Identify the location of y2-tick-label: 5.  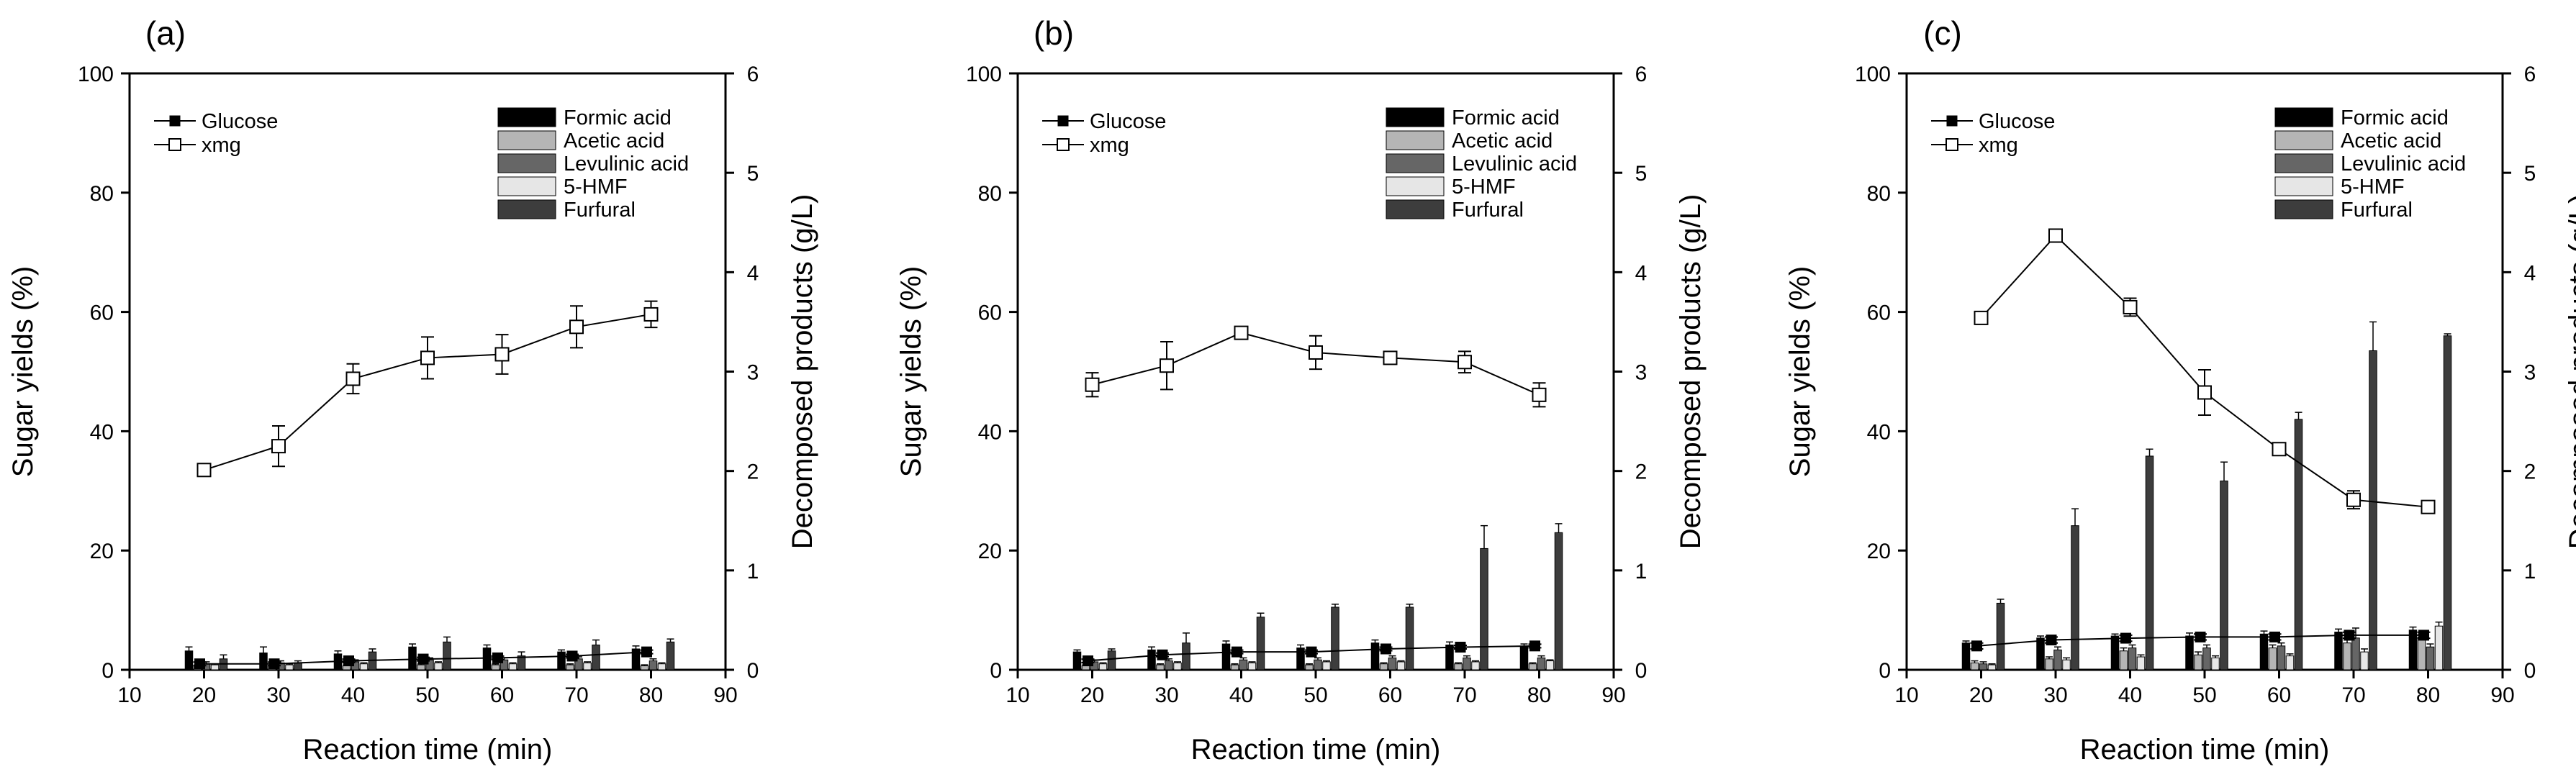
(2530, 174).